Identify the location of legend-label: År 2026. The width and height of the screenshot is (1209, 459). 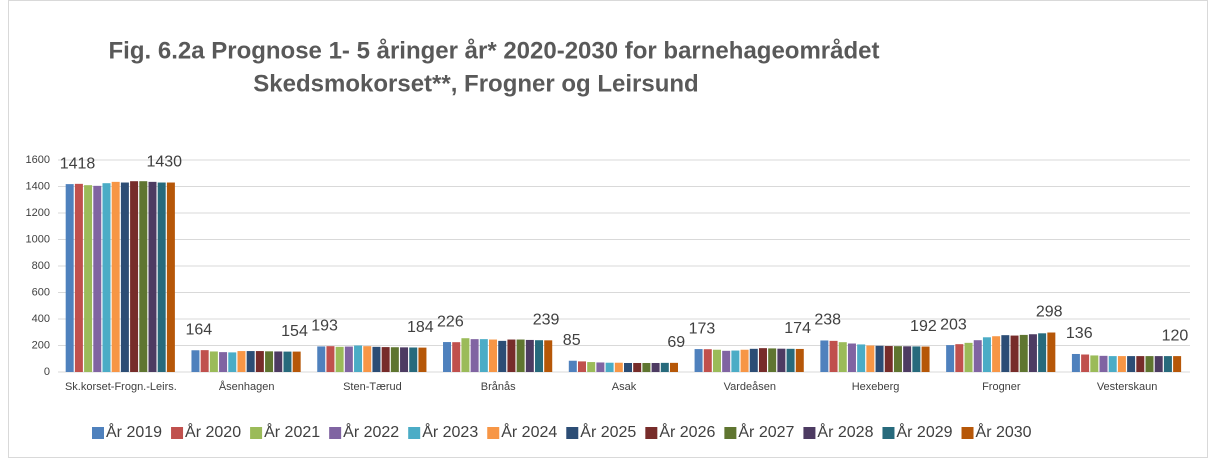
(687, 431).